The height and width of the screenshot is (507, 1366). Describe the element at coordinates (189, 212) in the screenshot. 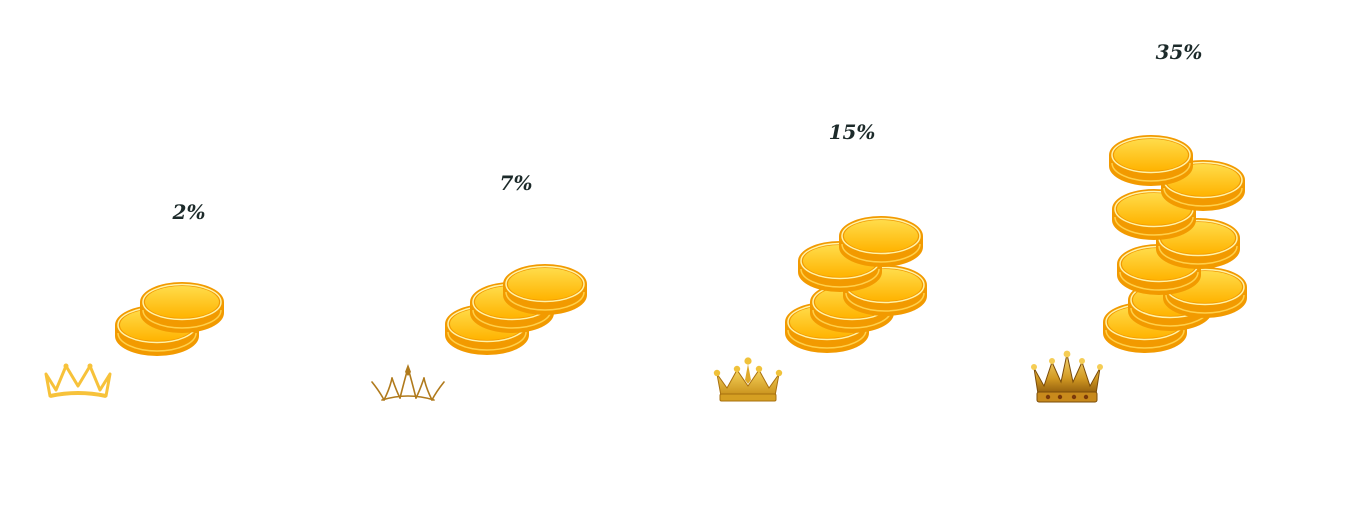

I see `percent-label: 2%` at that location.